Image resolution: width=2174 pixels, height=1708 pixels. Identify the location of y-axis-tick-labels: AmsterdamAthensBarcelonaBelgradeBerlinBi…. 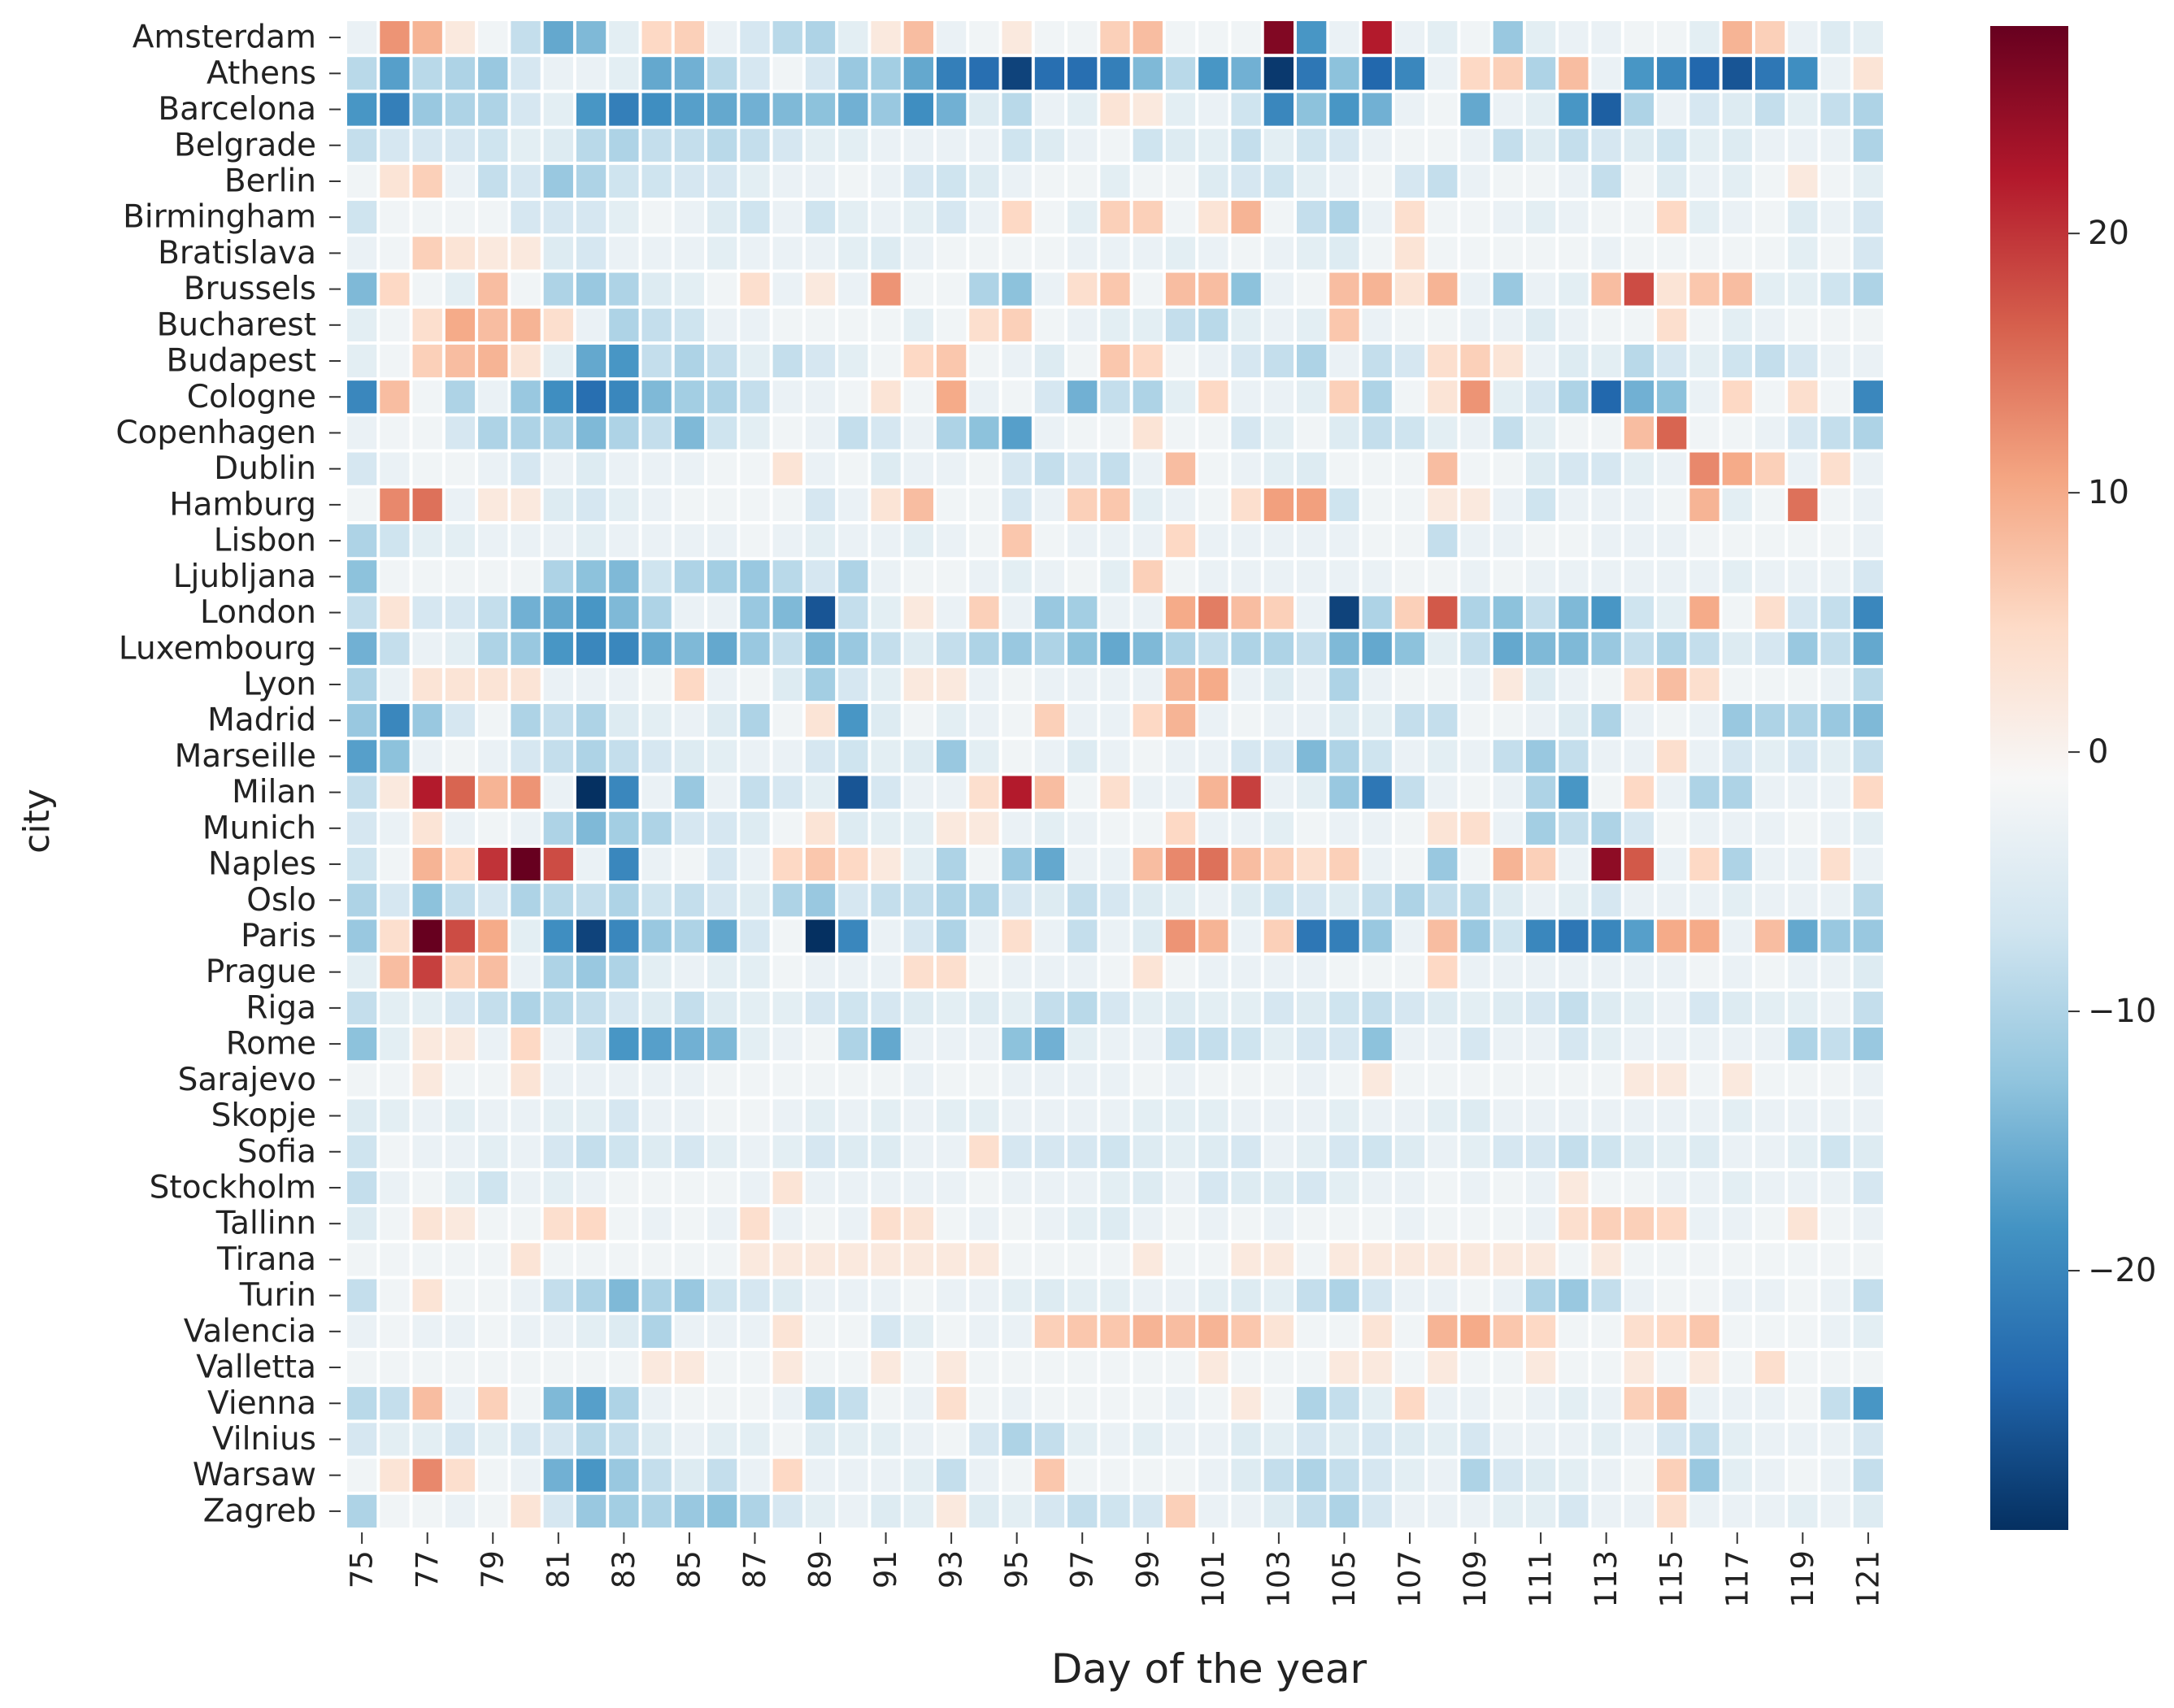
(228, 775).